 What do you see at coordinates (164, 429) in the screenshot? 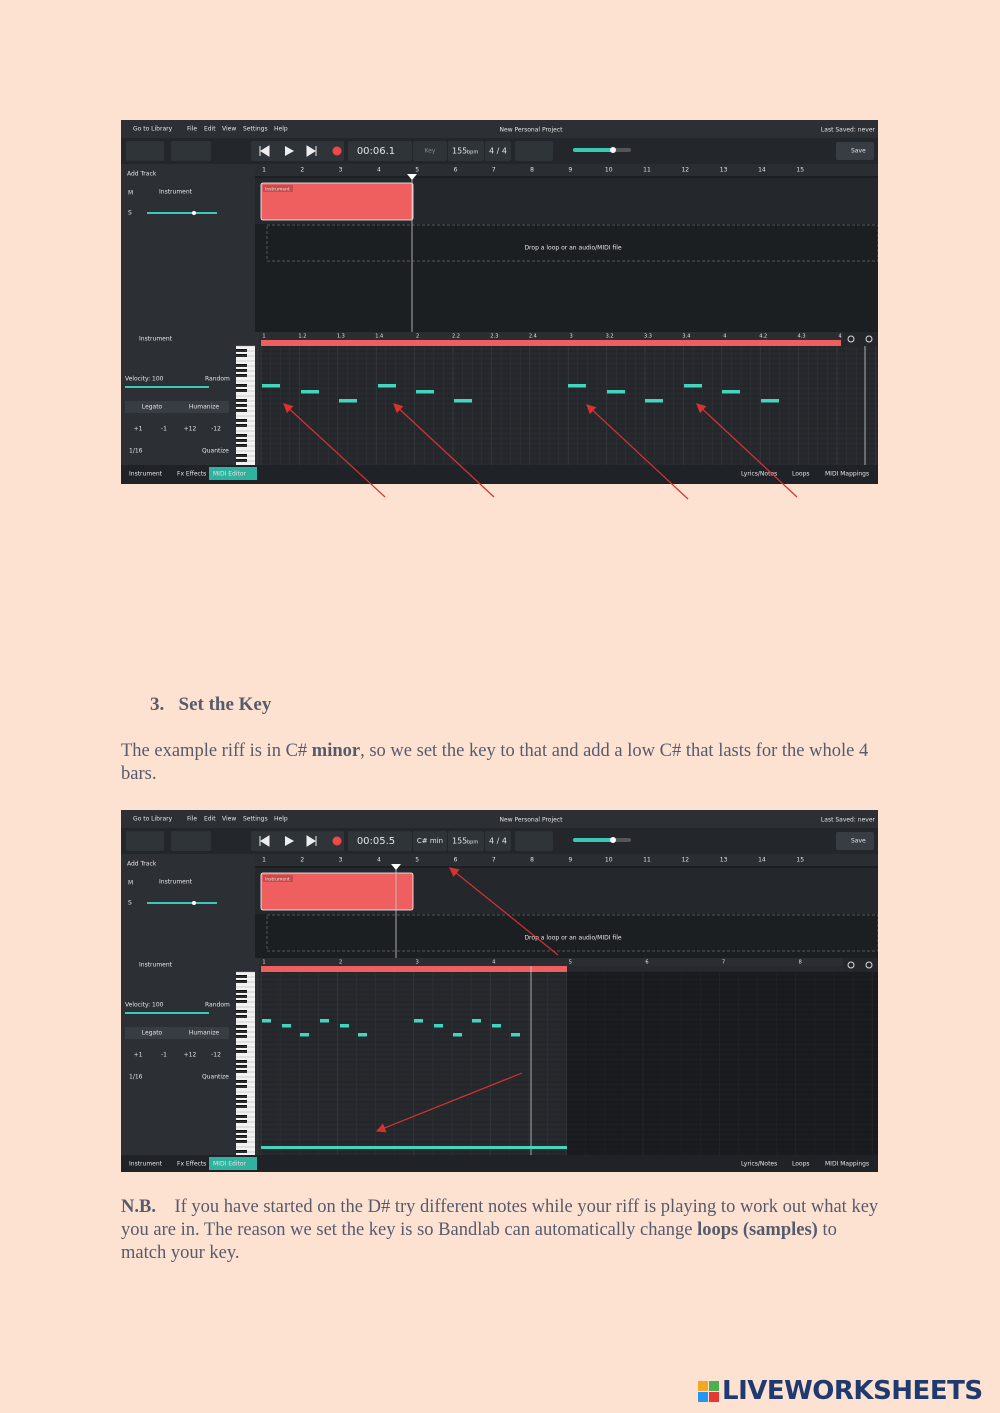
I see `transpose-button: -1` at bounding box center [164, 429].